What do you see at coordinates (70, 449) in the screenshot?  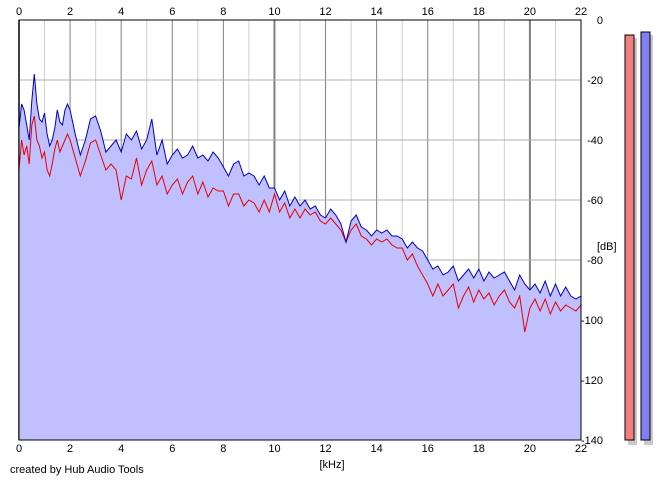 I see `x-tick-label-bottom: 2` at bounding box center [70, 449].